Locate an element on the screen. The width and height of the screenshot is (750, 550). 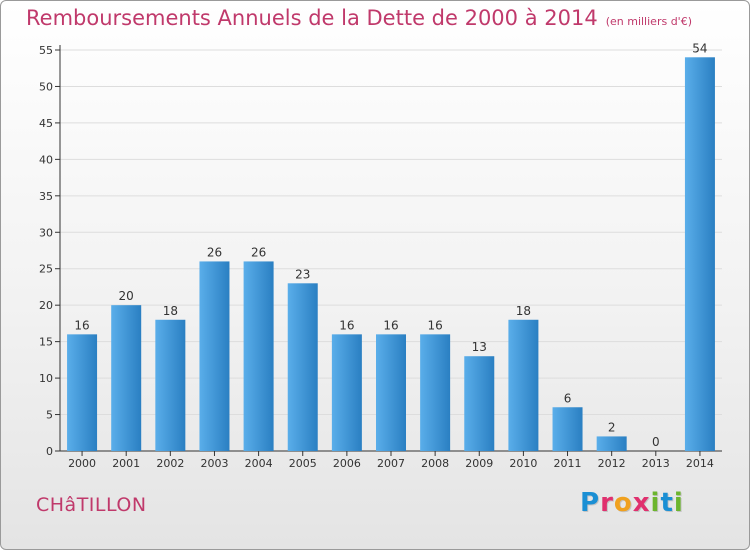
logo-letter: P is located at coordinates (590, 503).